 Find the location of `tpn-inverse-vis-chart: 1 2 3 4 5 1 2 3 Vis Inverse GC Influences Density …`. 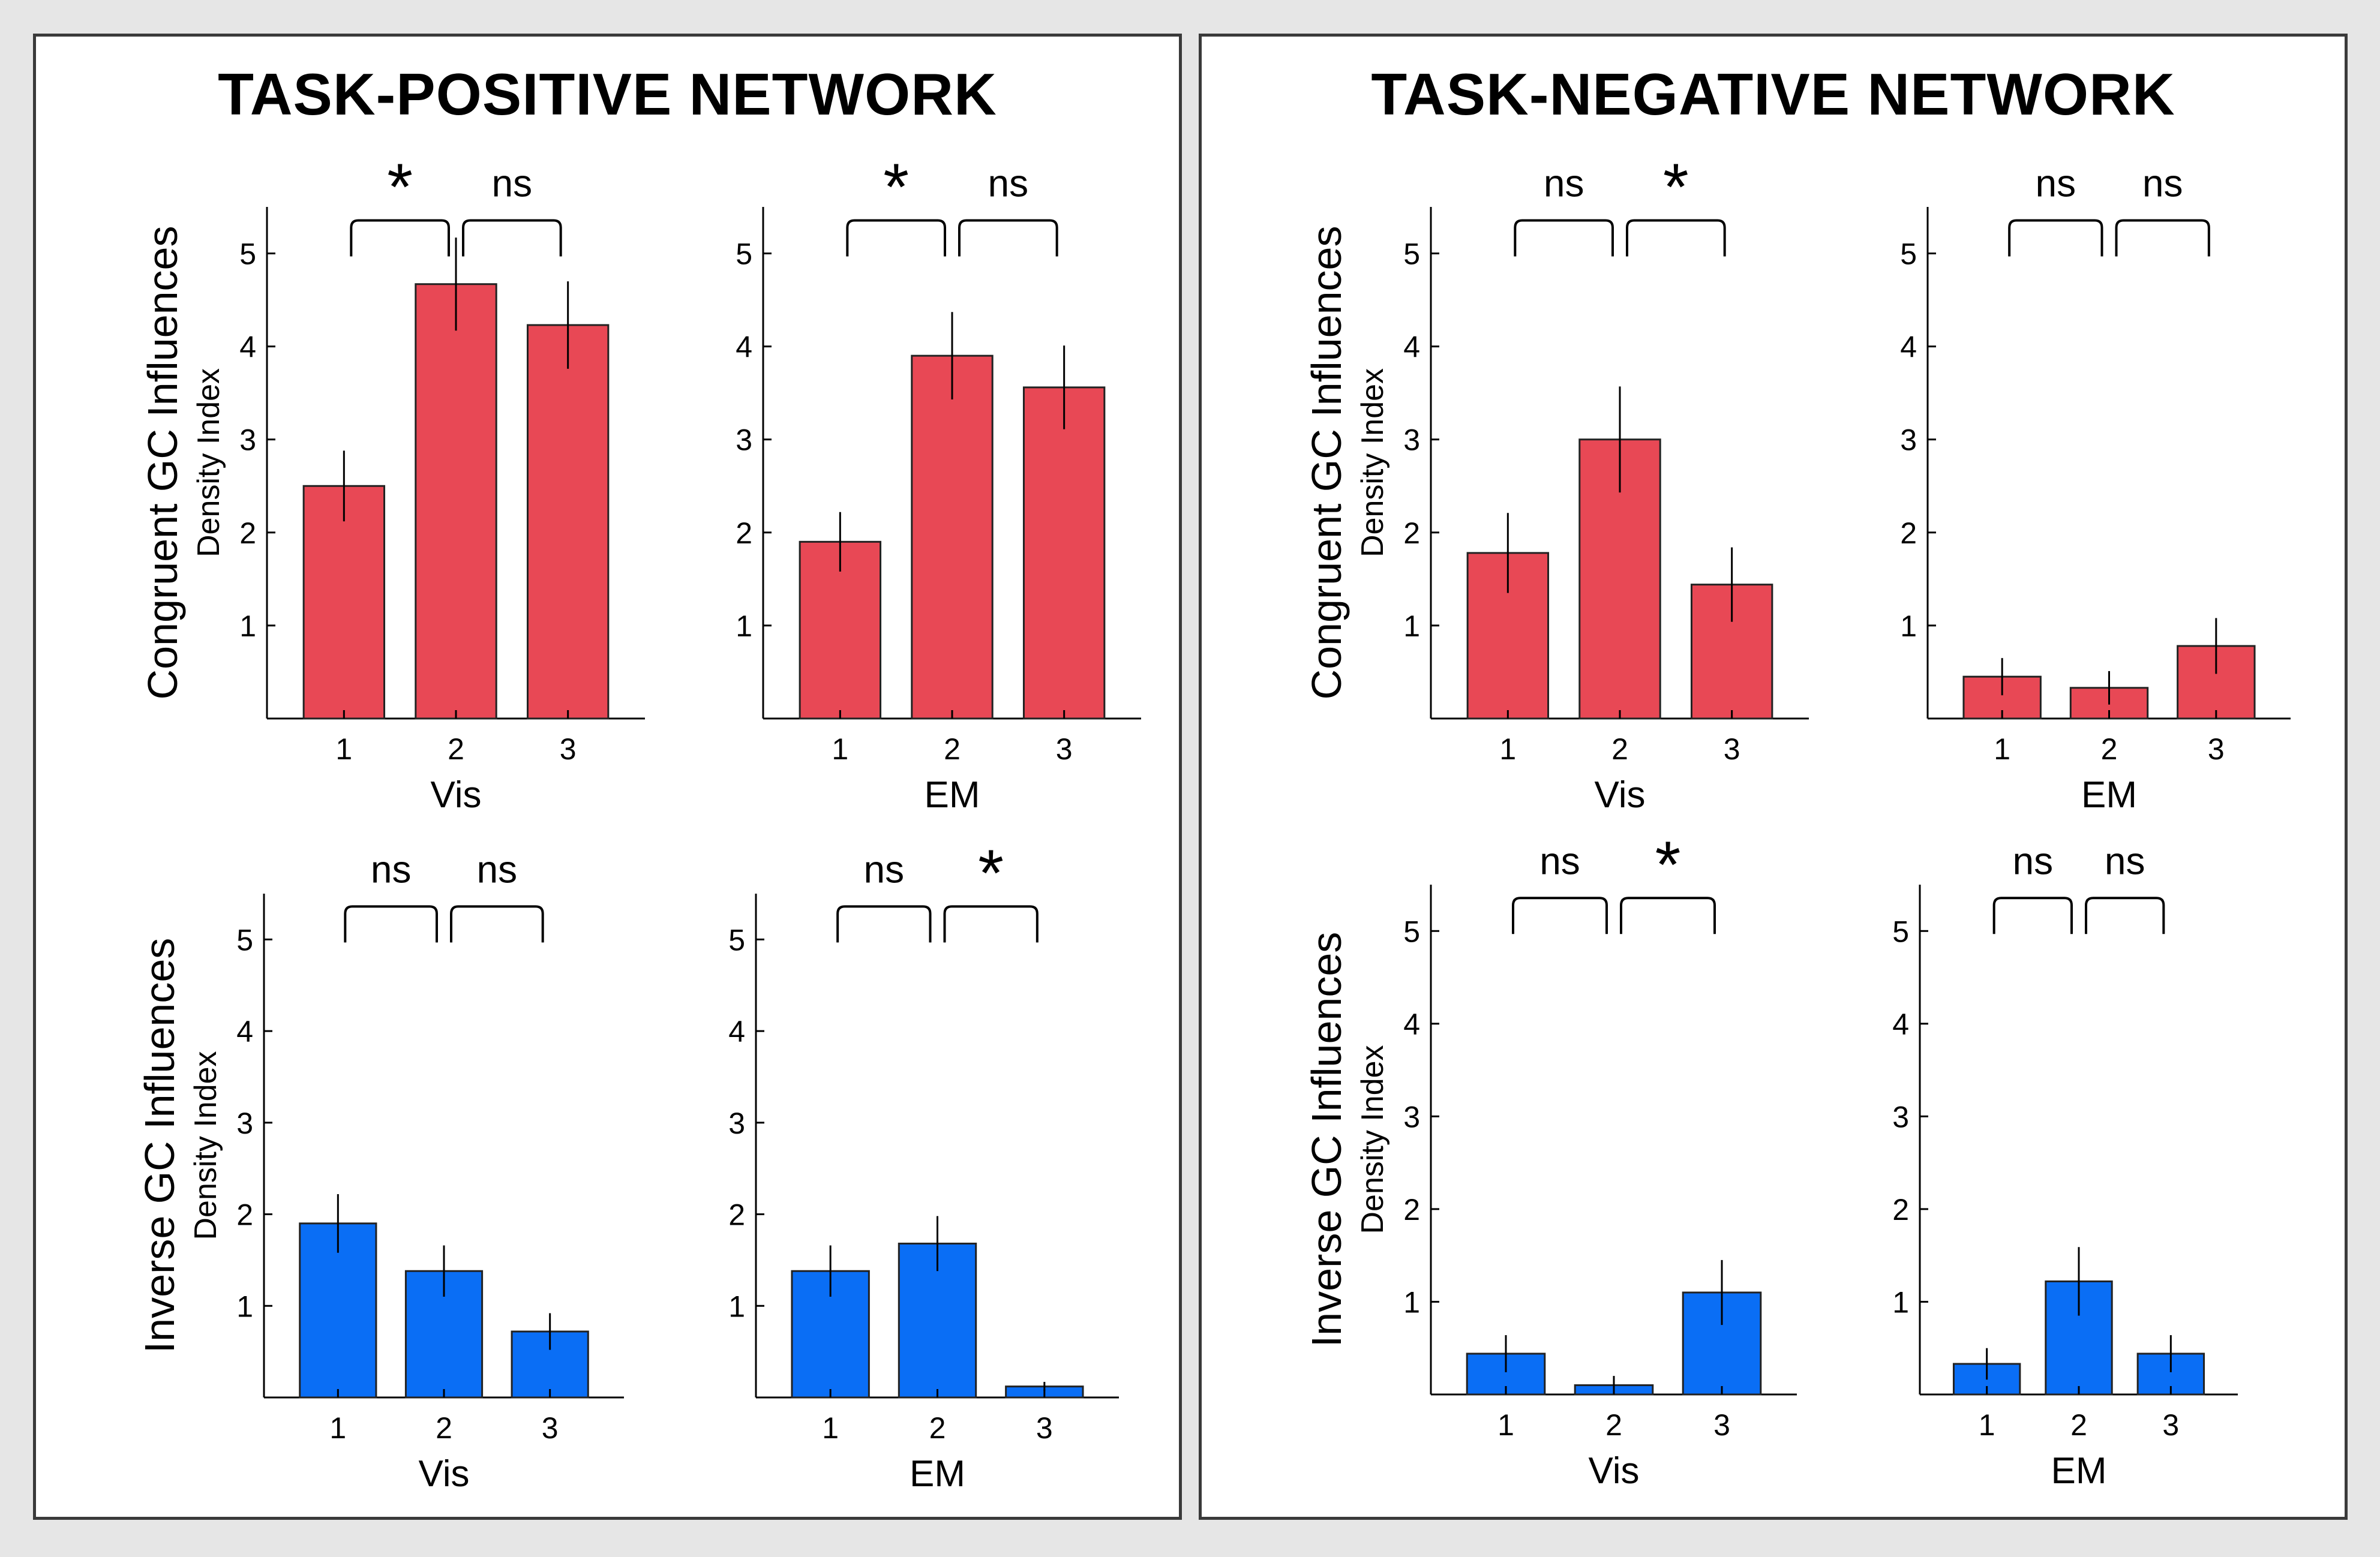

tpn-inverse-vis-chart: 1 2 3 4 5 1 2 3 Vis Inverse GC Influences Density … is located at coordinates (380, 1171).